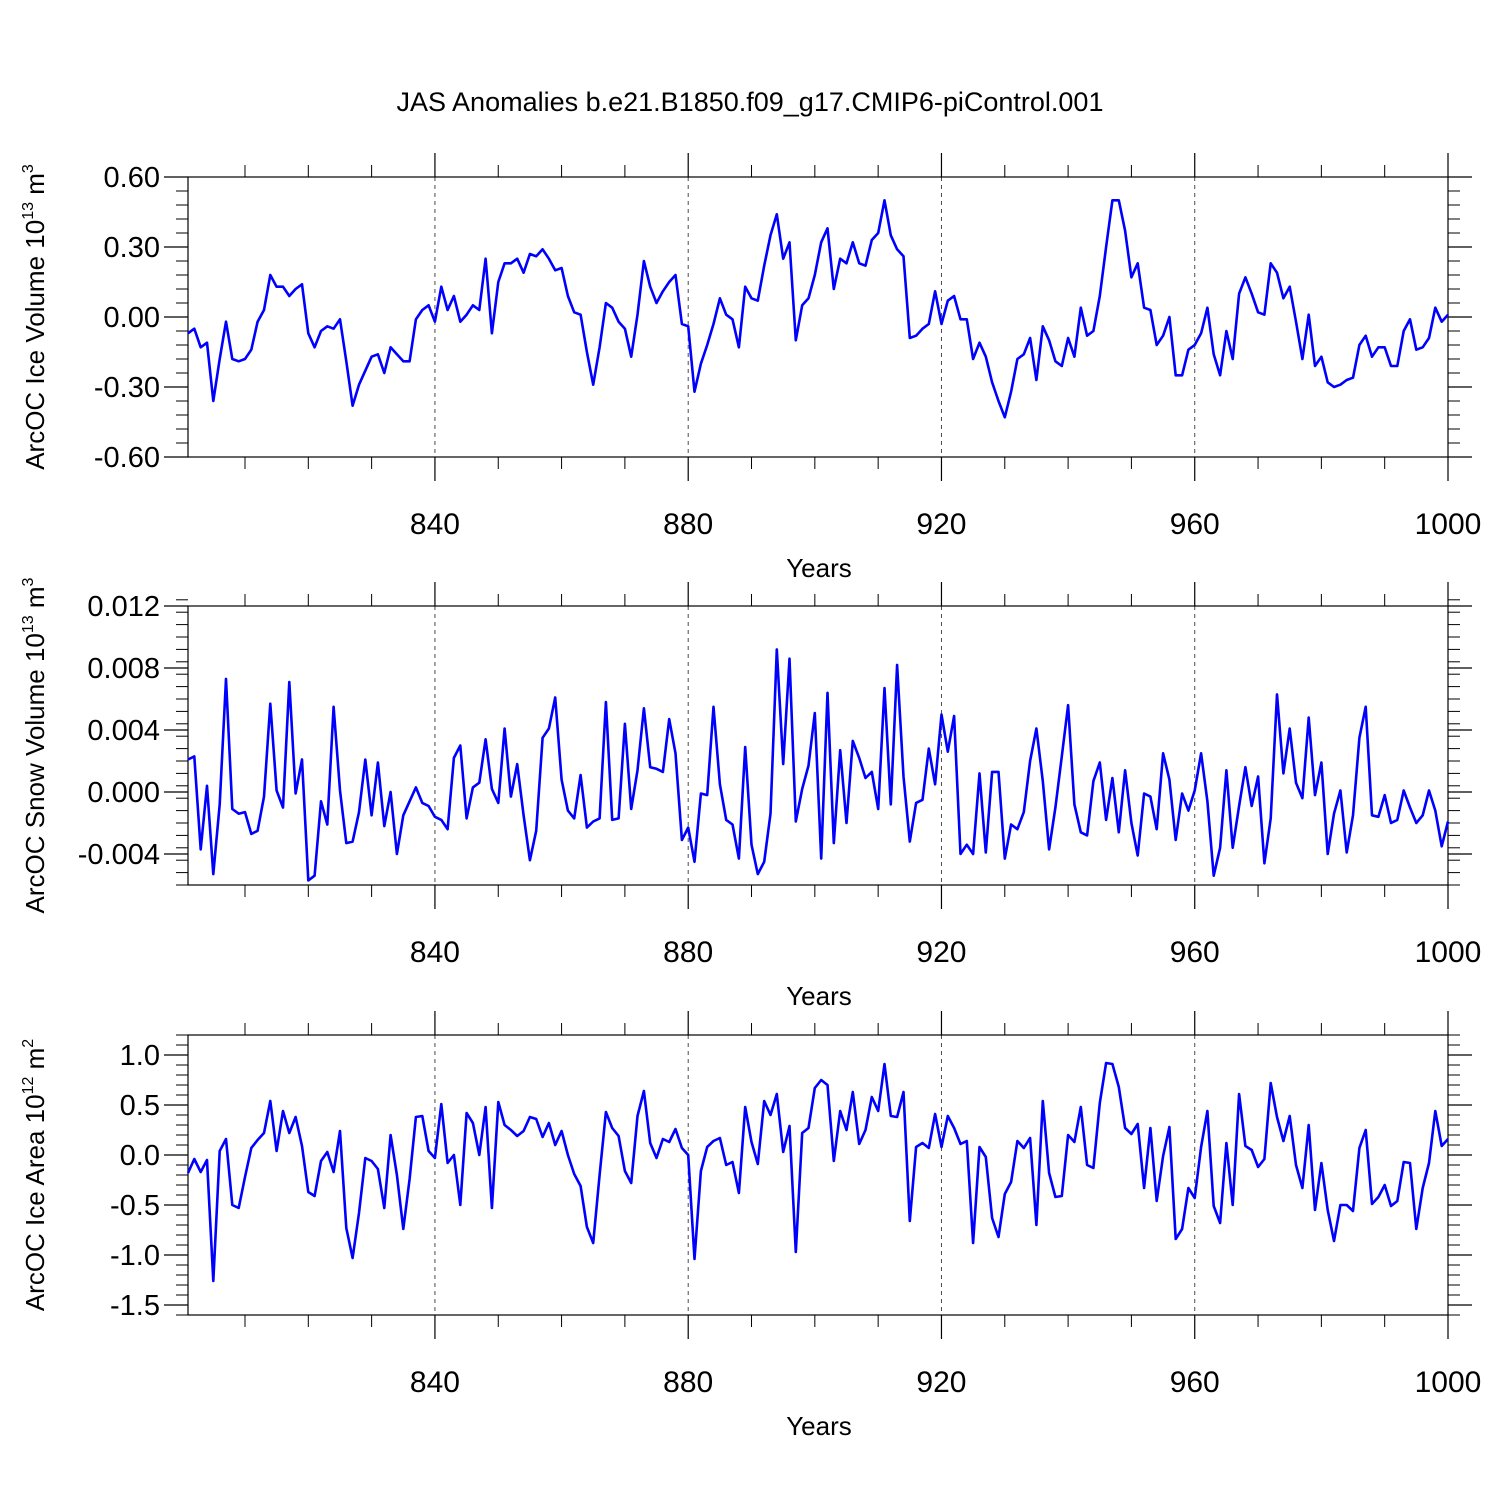  Describe the element at coordinates (123, 669) in the screenshot. I see `ytick-label: 0.008` at that location.